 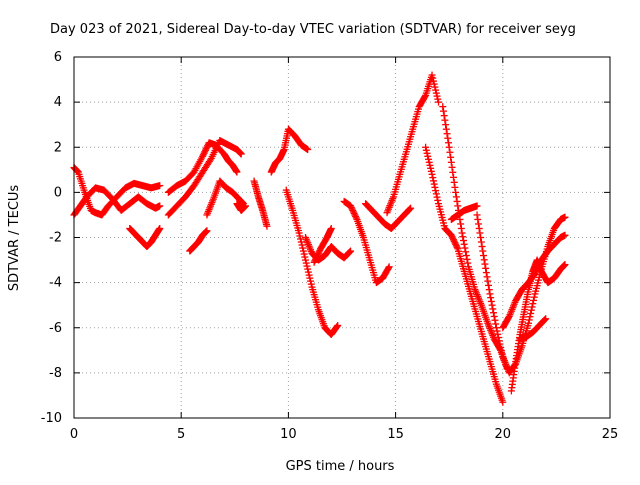 I want to click on y-tick-label: -8, so click(x=55, y=373).